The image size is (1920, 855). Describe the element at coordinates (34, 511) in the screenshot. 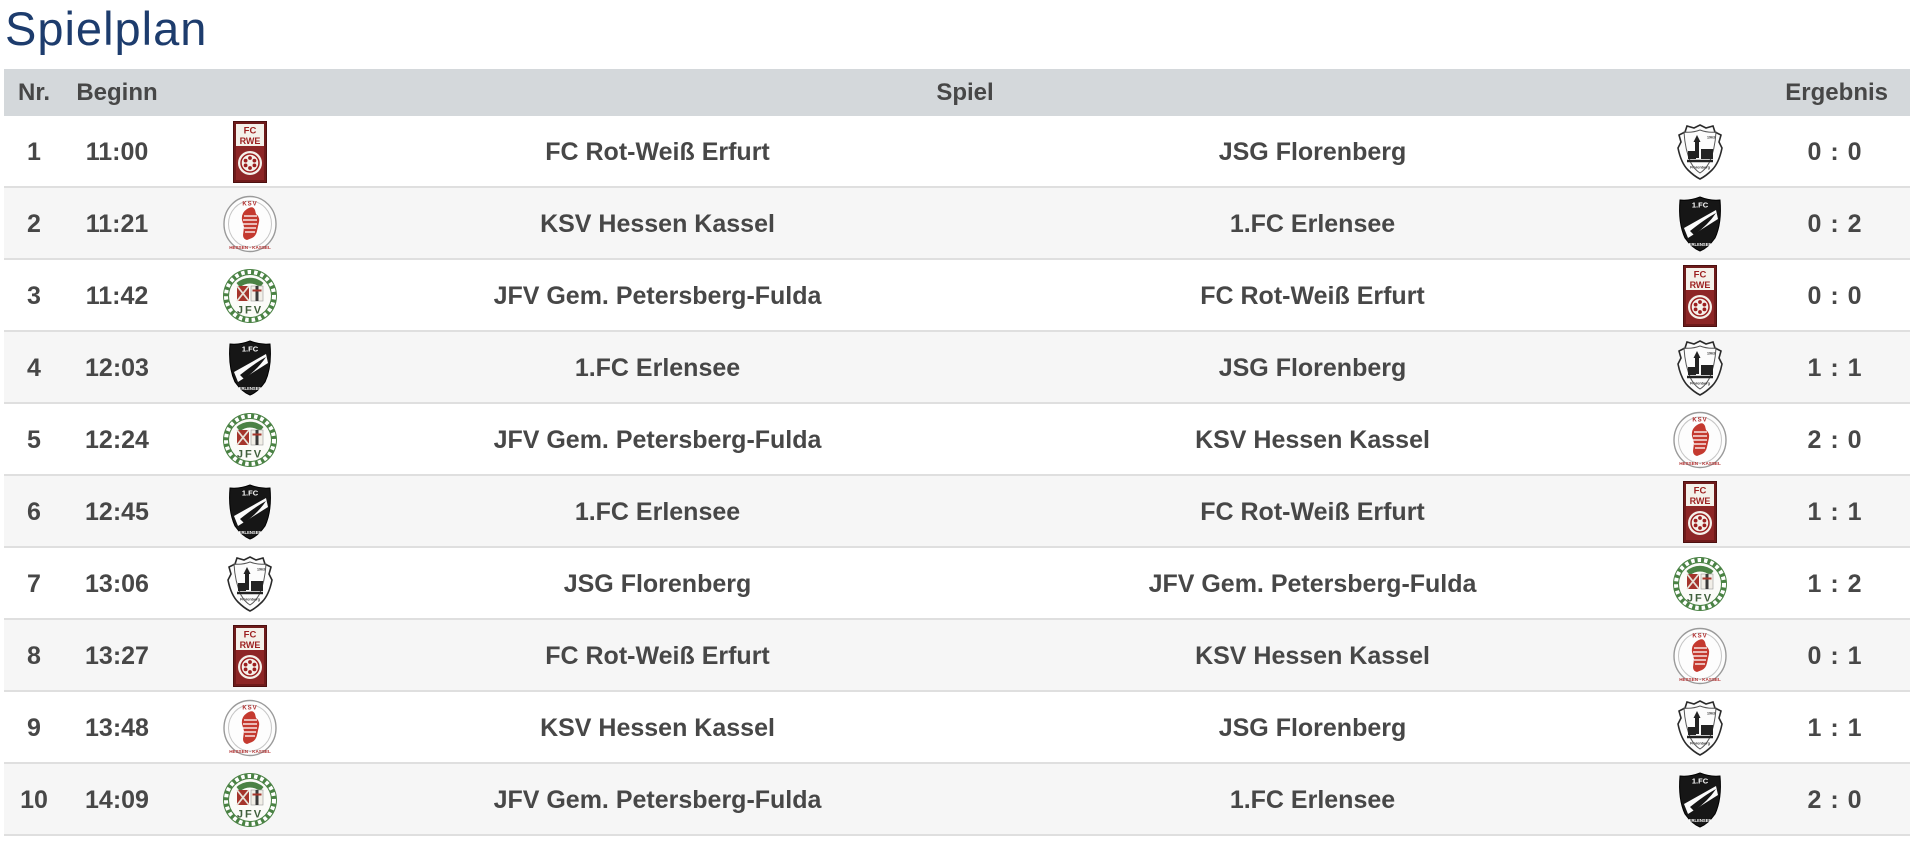

I see `match-number: 6` at that location.